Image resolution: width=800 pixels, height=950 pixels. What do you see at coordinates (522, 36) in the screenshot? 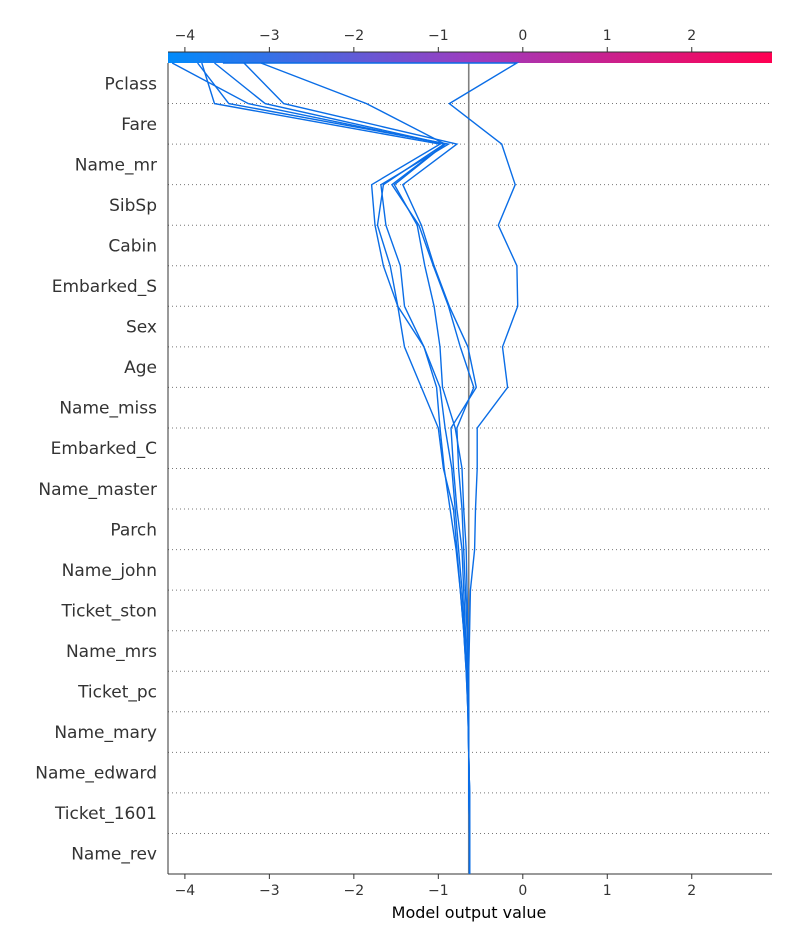
I see `top-tick-label: 0` at bounding box center [522, 36].